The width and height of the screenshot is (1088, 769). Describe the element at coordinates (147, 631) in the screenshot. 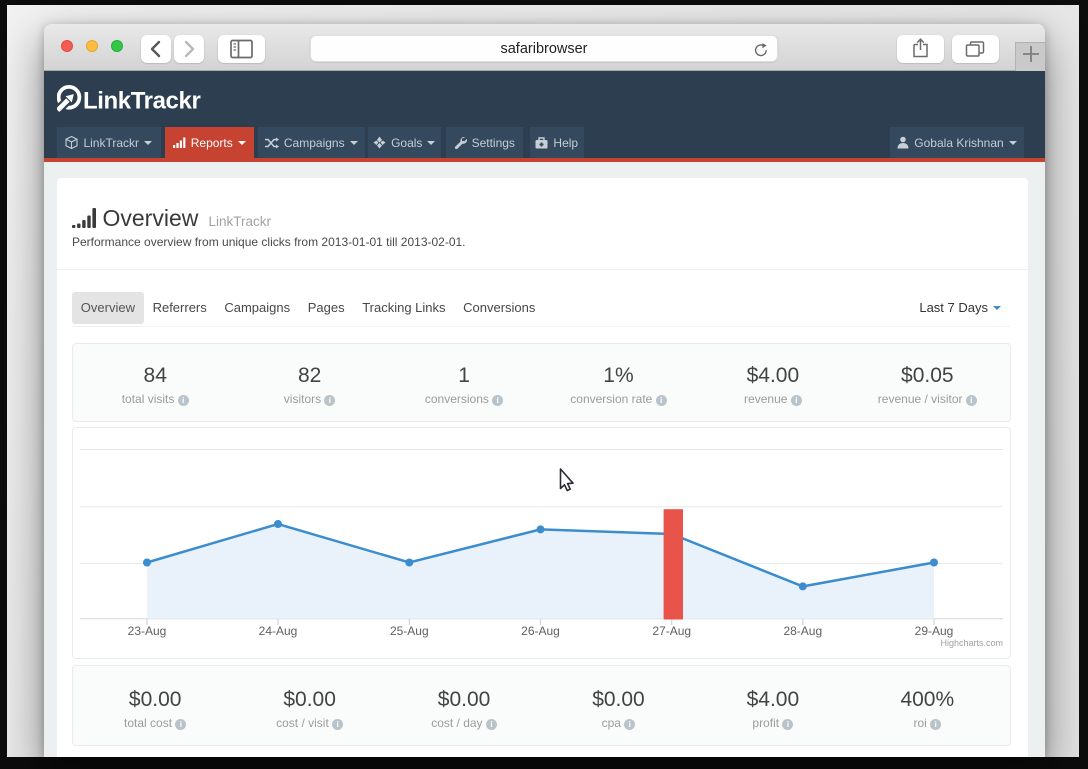

I see `svg-text: 23-Aug` at that location.